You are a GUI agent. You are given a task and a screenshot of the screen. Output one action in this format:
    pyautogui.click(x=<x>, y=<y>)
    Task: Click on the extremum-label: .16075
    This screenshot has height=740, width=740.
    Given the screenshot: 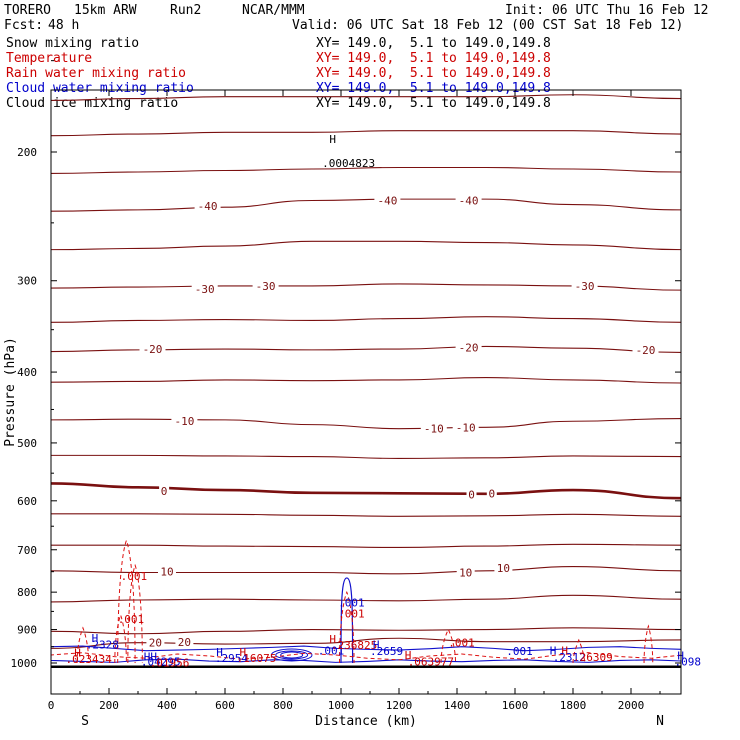 What is the action you would take?
    pyautogui.click(x=257, y=658)
    